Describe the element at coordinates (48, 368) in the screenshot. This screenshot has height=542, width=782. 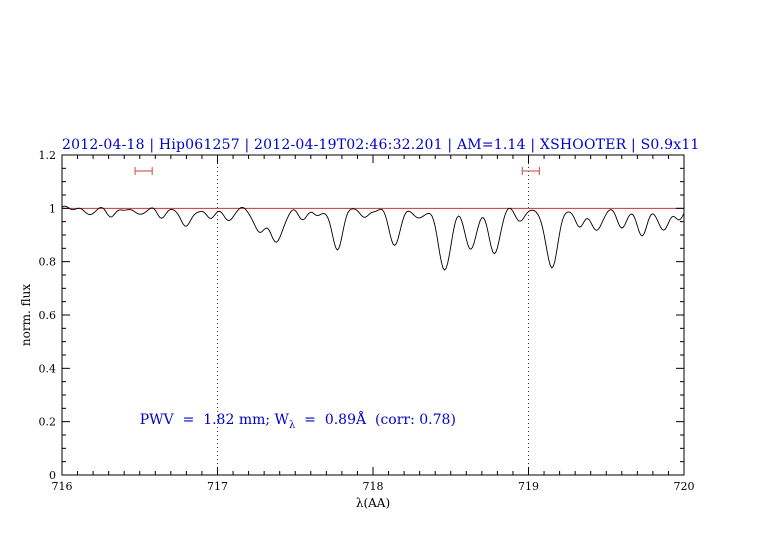
I see `y-tick-label: 0.4` at that location.